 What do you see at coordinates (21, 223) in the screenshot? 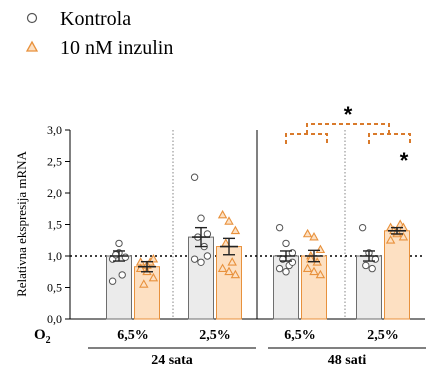
I see `y-axis-label: Relativna ekspresija mRNA` at bounding box center [21, 223].